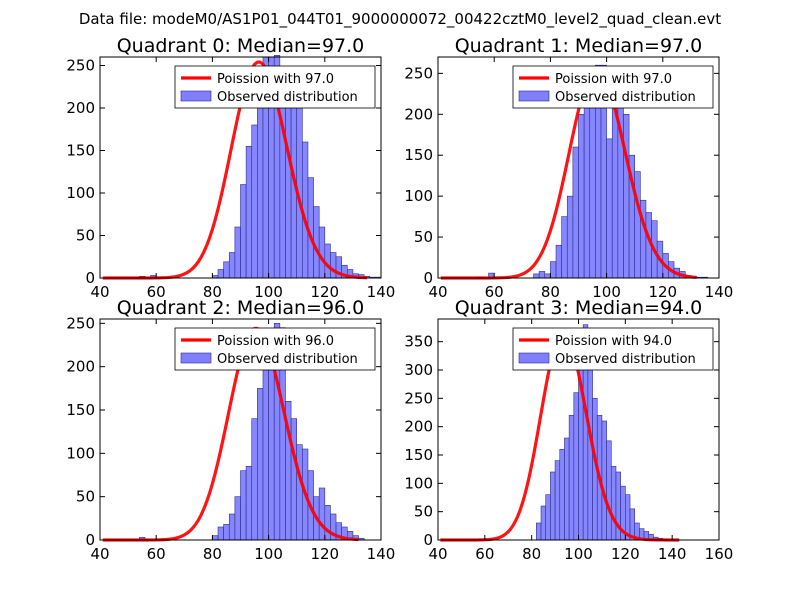  I want to click on legend-curve-label: Poission with 96.0, so click(275, 341).